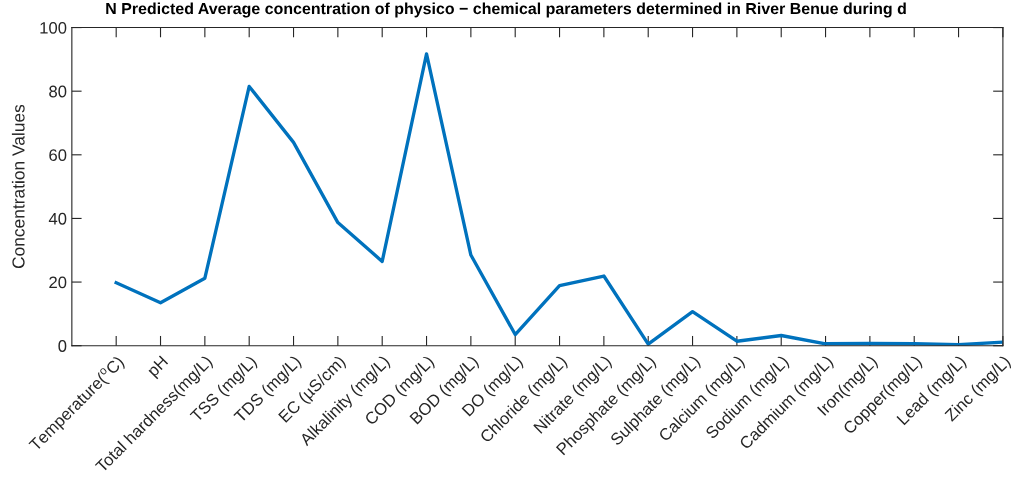 The height and width of the screenshot is (501, 1012). What do you see at coordinates (18, 186) in the screenshot?
I see `y-axis-title: Concentration Values` at bounding box center [18, 186].